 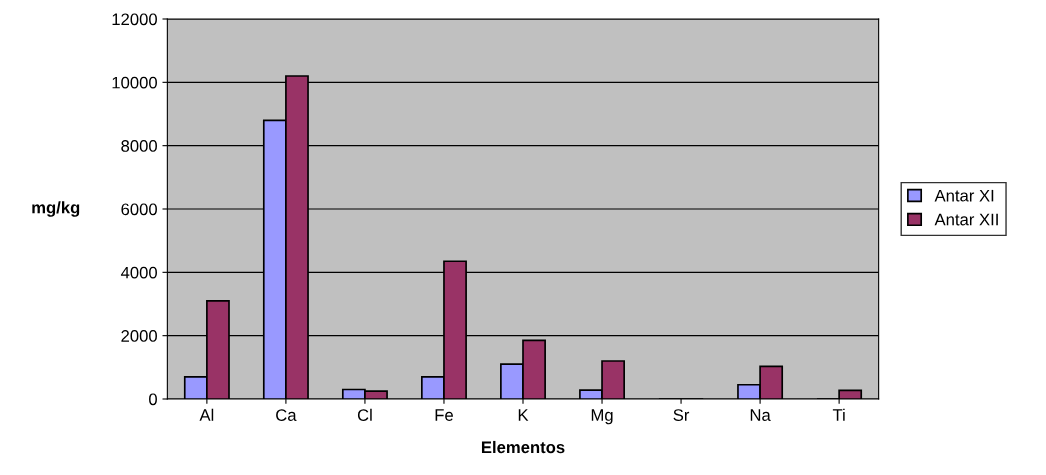 What do you see at coordinates (681, 415) in the screenshot?
I see `x-tick-label: Sr` at bounding box center [681, 415].